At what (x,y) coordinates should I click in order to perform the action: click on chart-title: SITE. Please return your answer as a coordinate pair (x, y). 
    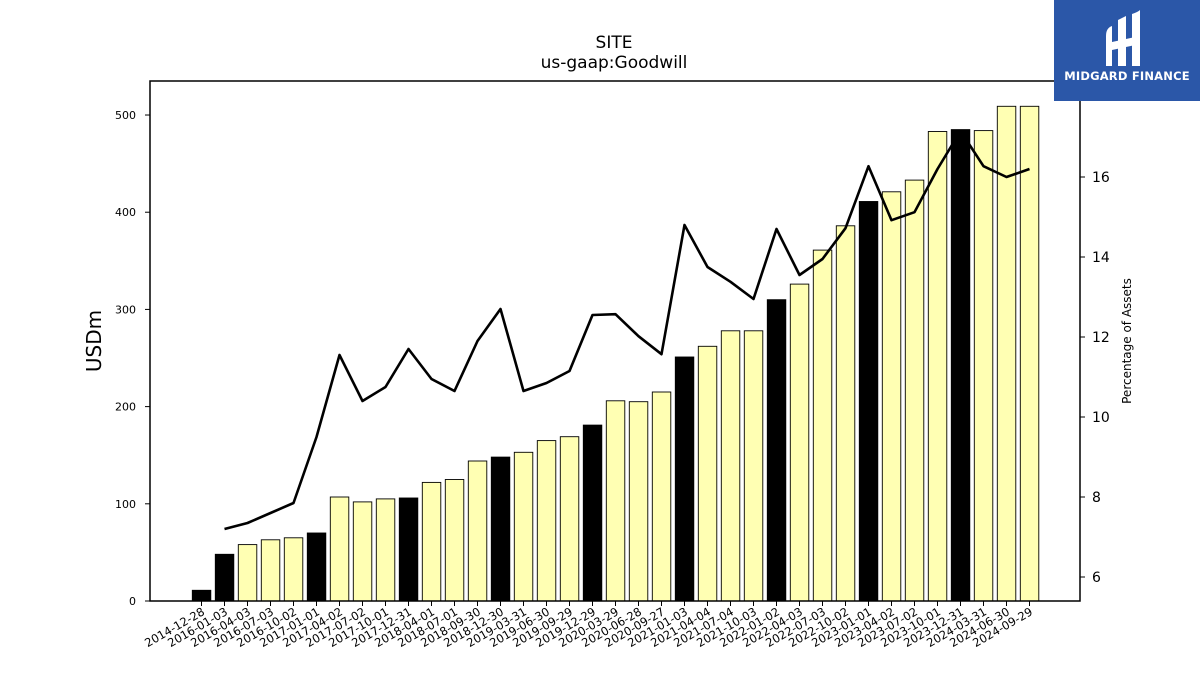
    Looking at the image, I should click on (614, 43).